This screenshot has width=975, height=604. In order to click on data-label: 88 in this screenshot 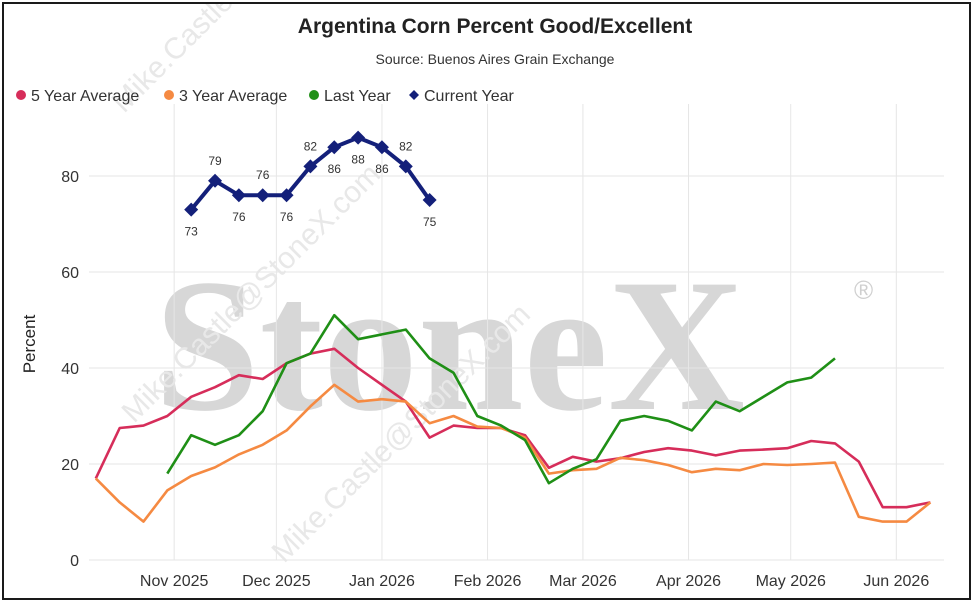, I will do `click(358, 160)`.